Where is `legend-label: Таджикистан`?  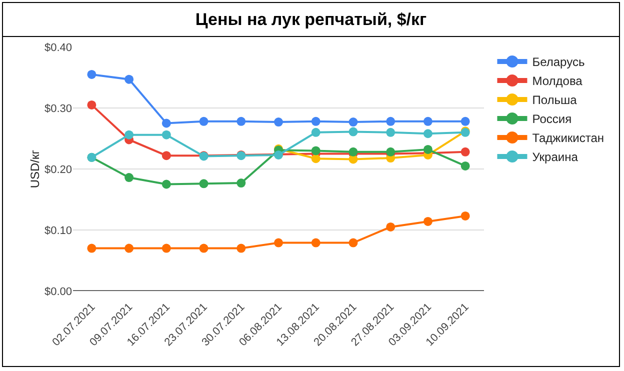
legend-label: Таджикистан is located at coordinates (568, 138).